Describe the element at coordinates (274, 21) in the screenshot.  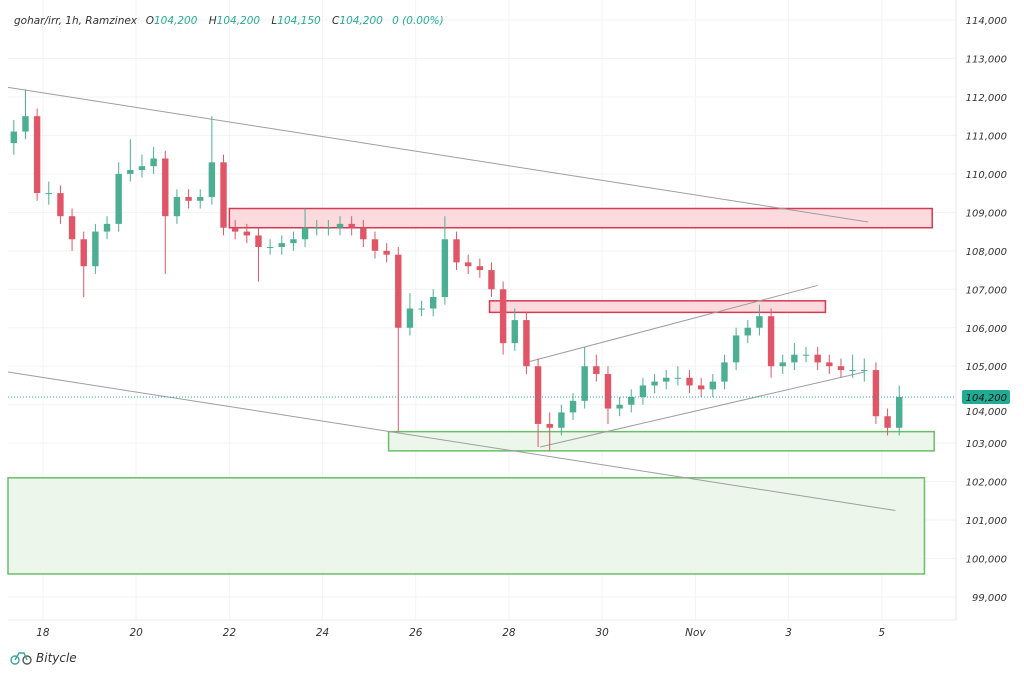
I see `low-label: L` at that location.